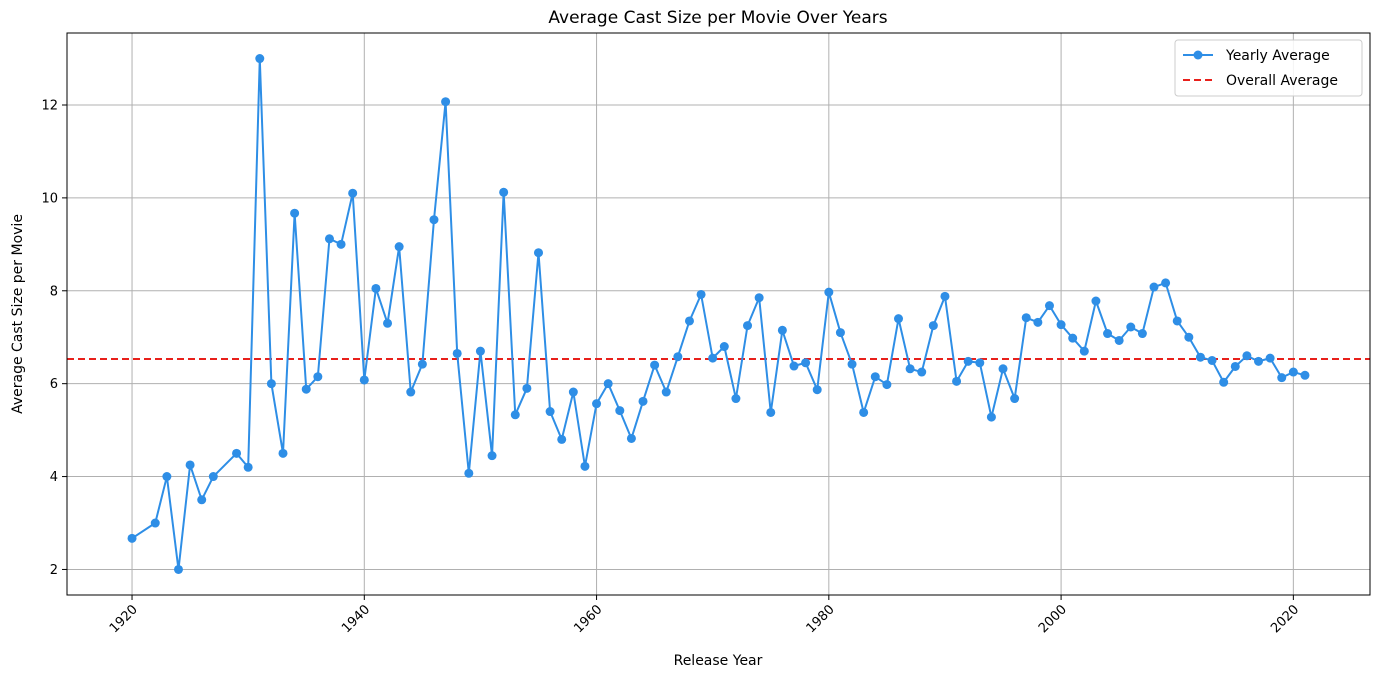 The width and height of the screenshot is (1380, 679). What do you see at coordinates (364, 380) in the screenshot?
I see `data-point-1940` at bounding box center [364, 380].